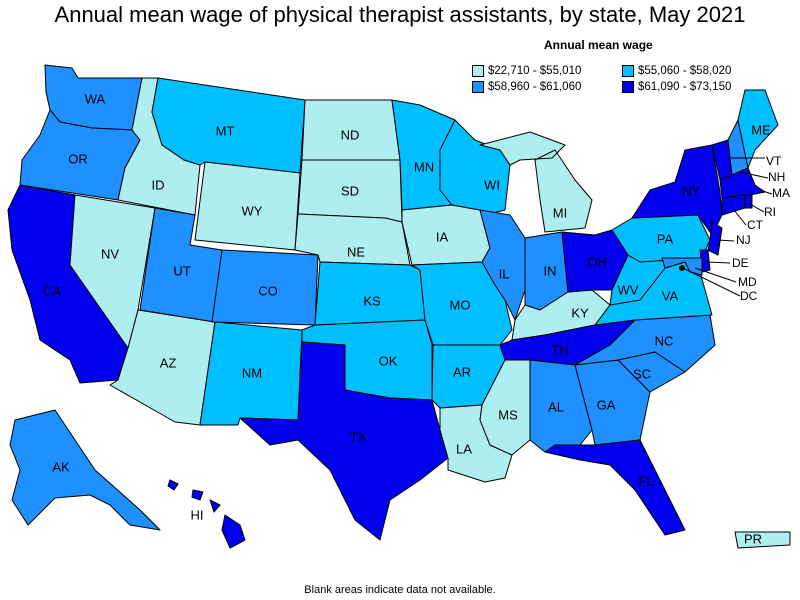 The width and height of the screenshot is (800, 600). I want to click on state-label-IN: IN, so click(550, 270).